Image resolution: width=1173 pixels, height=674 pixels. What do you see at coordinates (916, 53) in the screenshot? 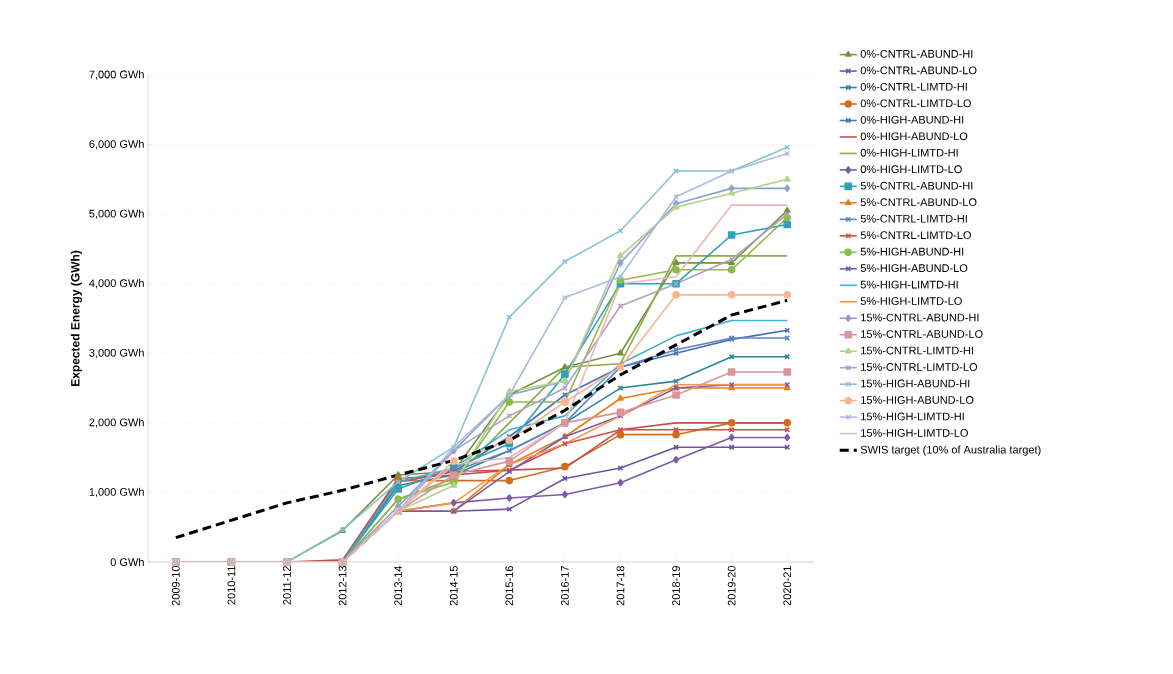
I see `legend-label: 0%-CNTRL-ABUND-HI` at bounding box center [916, 53].